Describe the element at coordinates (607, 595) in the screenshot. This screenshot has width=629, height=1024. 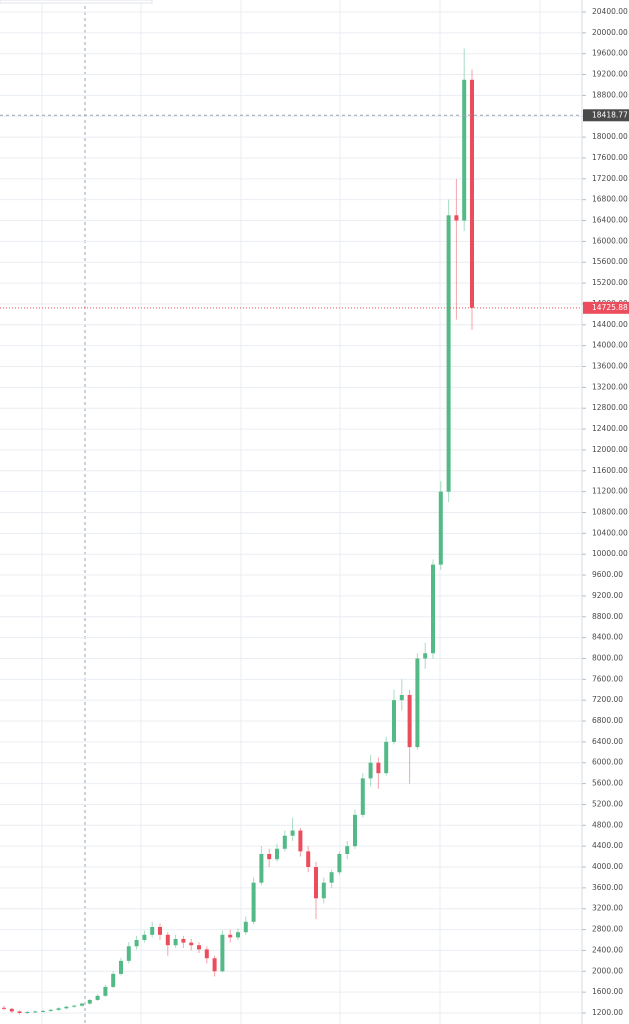
I see `y-tick-label: 9200.00` at that location.